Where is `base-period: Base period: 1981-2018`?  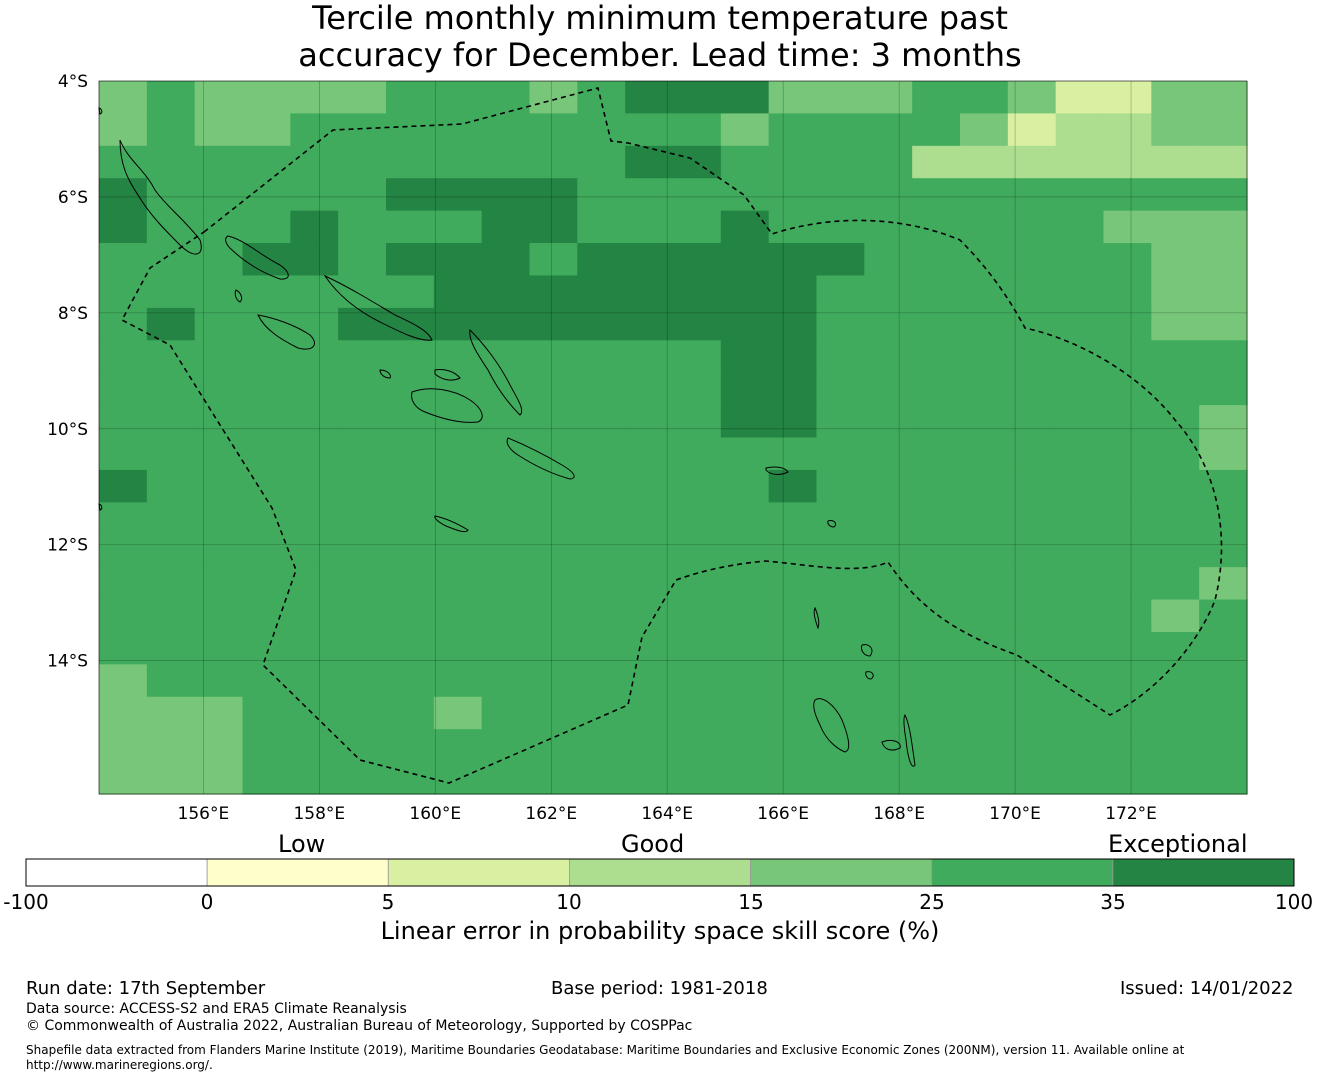 base-period: Base period: 1981-2018 is located at coordinates (659, 988).